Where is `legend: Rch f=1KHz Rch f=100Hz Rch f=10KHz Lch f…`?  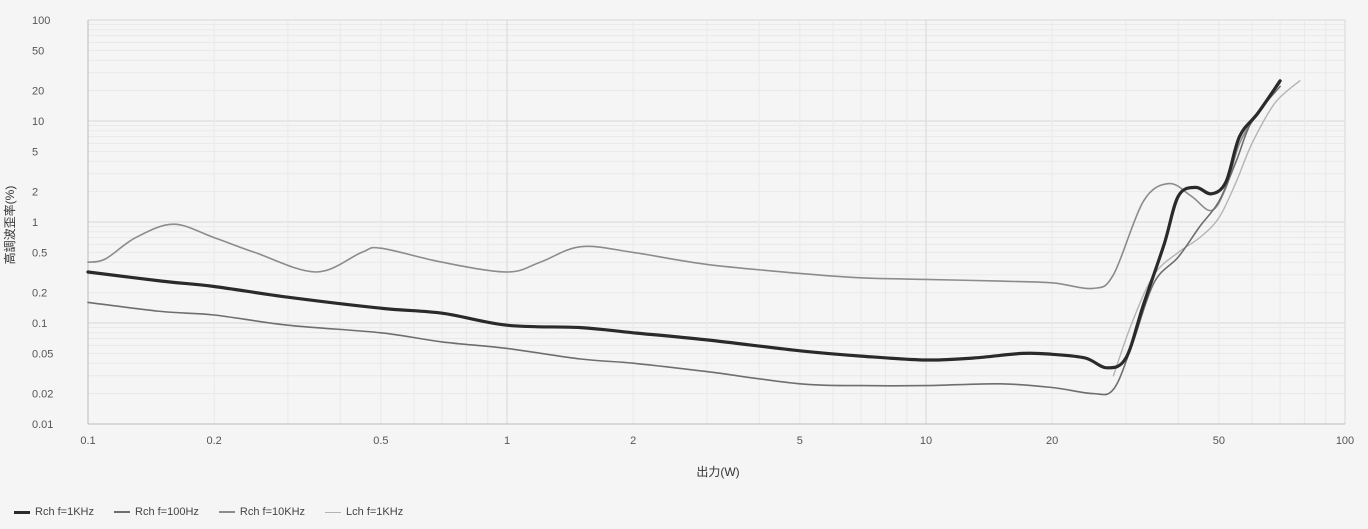 legend: Rch f=1KHz Rch f=100Hz Rch f=10KHz Lch f… is located at coordinates (208, 512).